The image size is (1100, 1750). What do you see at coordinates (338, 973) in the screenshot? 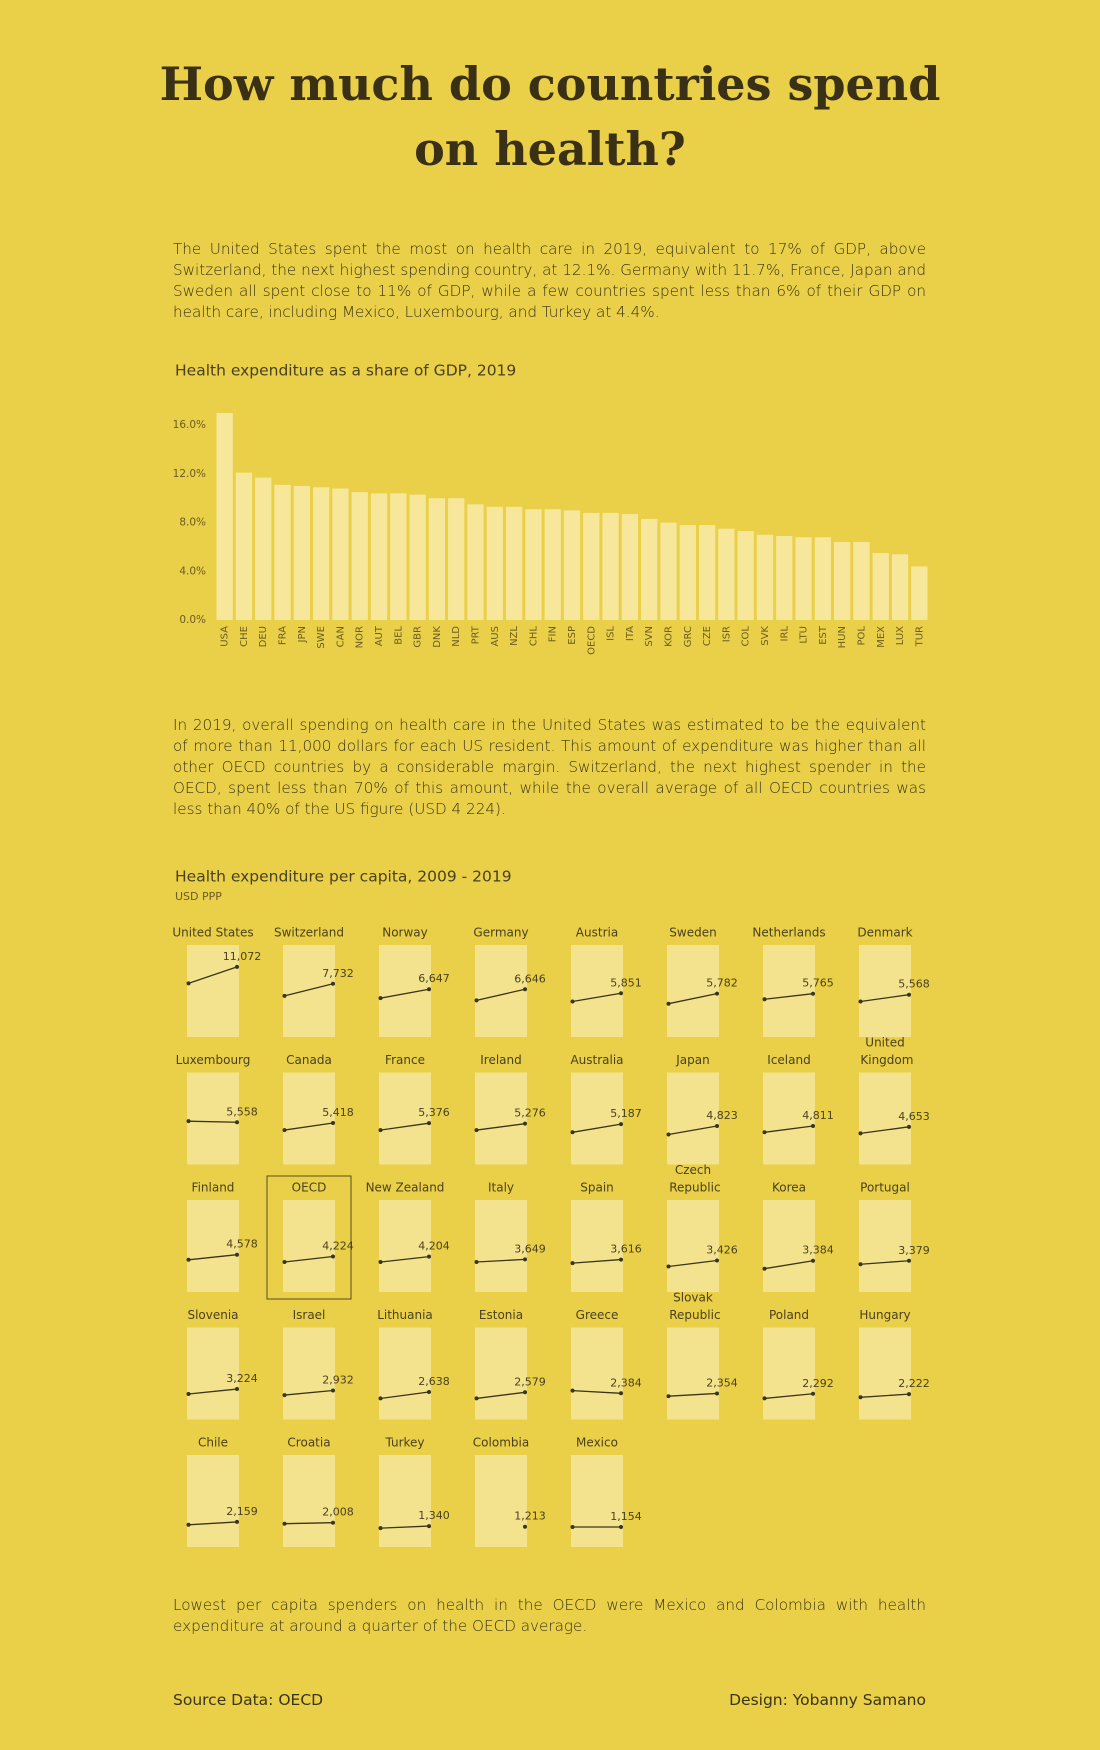
I see `value-label: 7,732` at bounding box center [338, 973].